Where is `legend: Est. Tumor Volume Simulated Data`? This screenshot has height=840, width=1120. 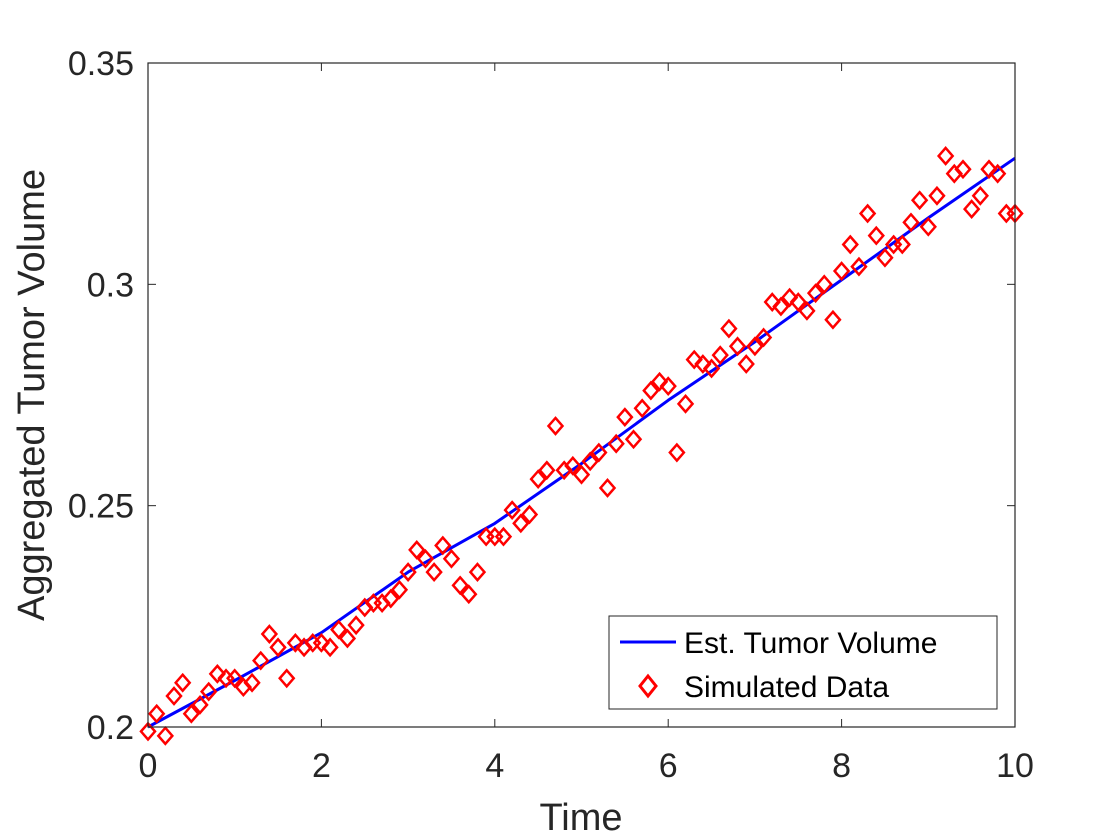
legend: Est. Tumor Volume Simulated Data is located at coordinates (803, 662).